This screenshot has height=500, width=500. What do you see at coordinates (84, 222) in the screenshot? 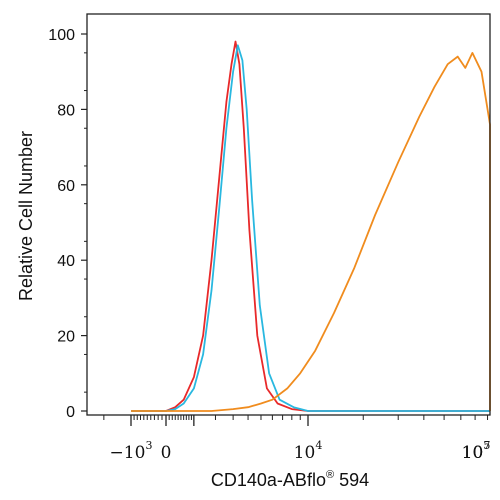
I see `y-axis-ticks` at bounding box center [84, 222].